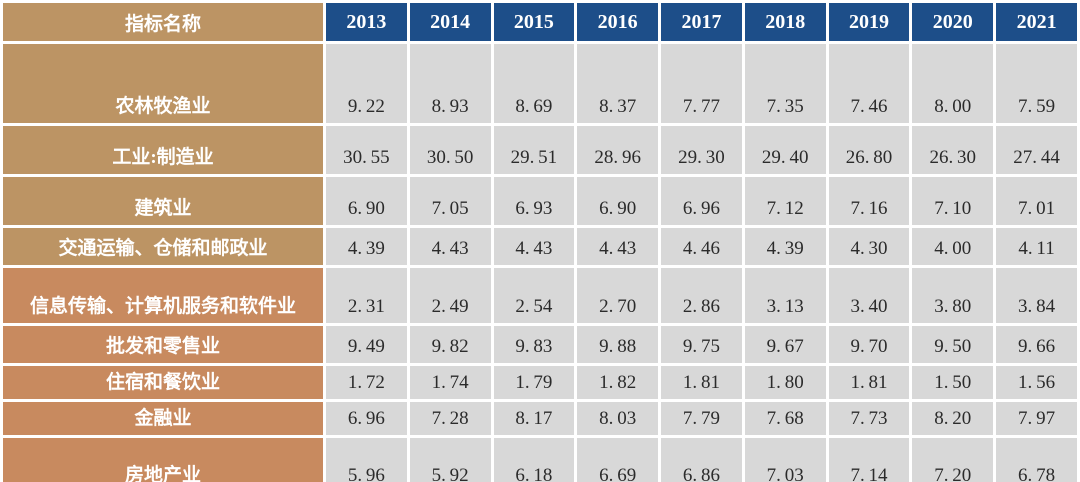 Image resolution: width=1080 pixels, height=482 pixels. What do you see at coordinates (1036, 150) in the screenshot?
I see `value-cell: 27. 44` at bounding box center [1036, 150].